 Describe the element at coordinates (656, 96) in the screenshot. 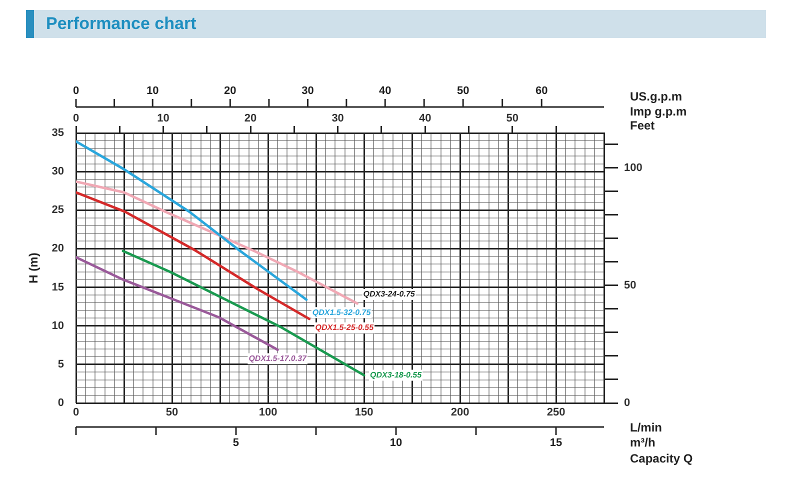

I see `text: US.g.p.m` at that location.